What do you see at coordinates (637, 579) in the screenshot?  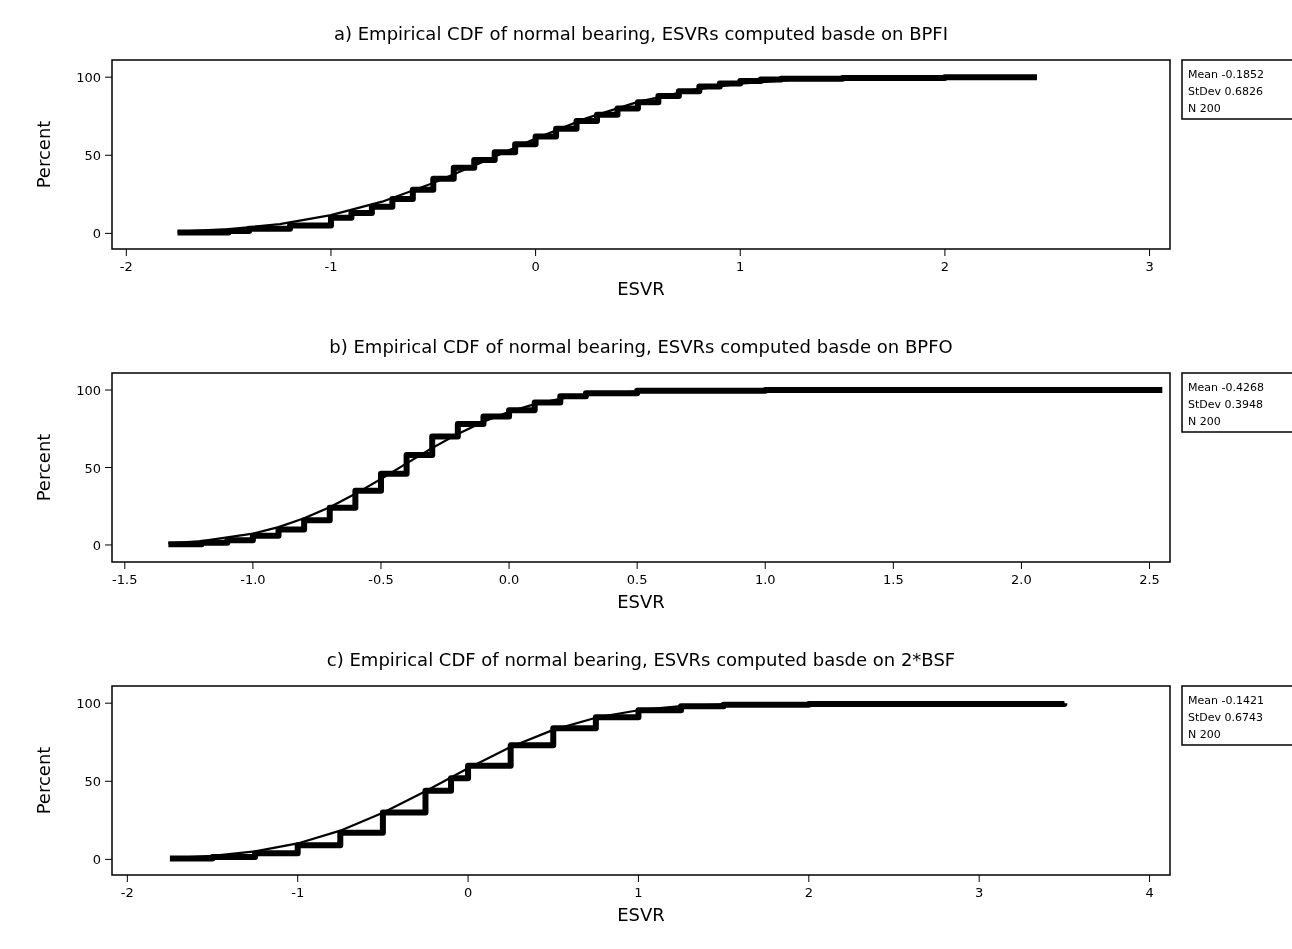 I see `x-tick-label: 0.5` at bounding box center [637, 579].